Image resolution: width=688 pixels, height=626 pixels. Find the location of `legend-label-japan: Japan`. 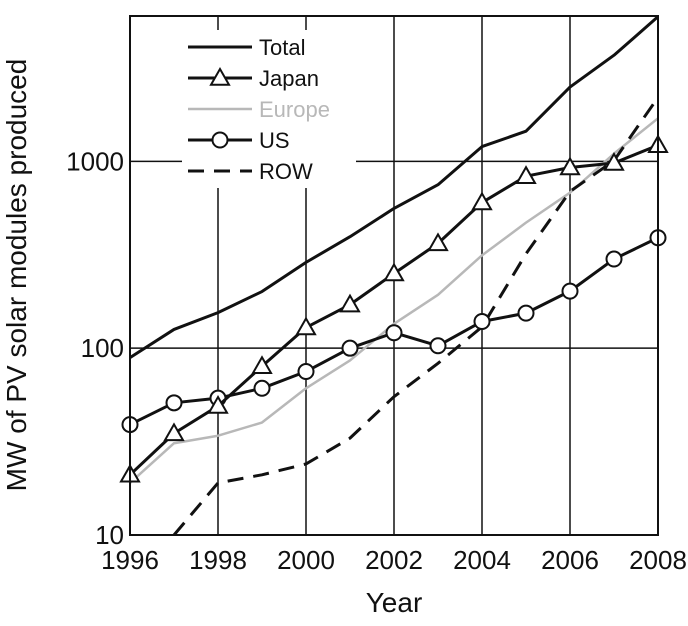

legend-label-japan: Japan is located at coordinates (289, 78).